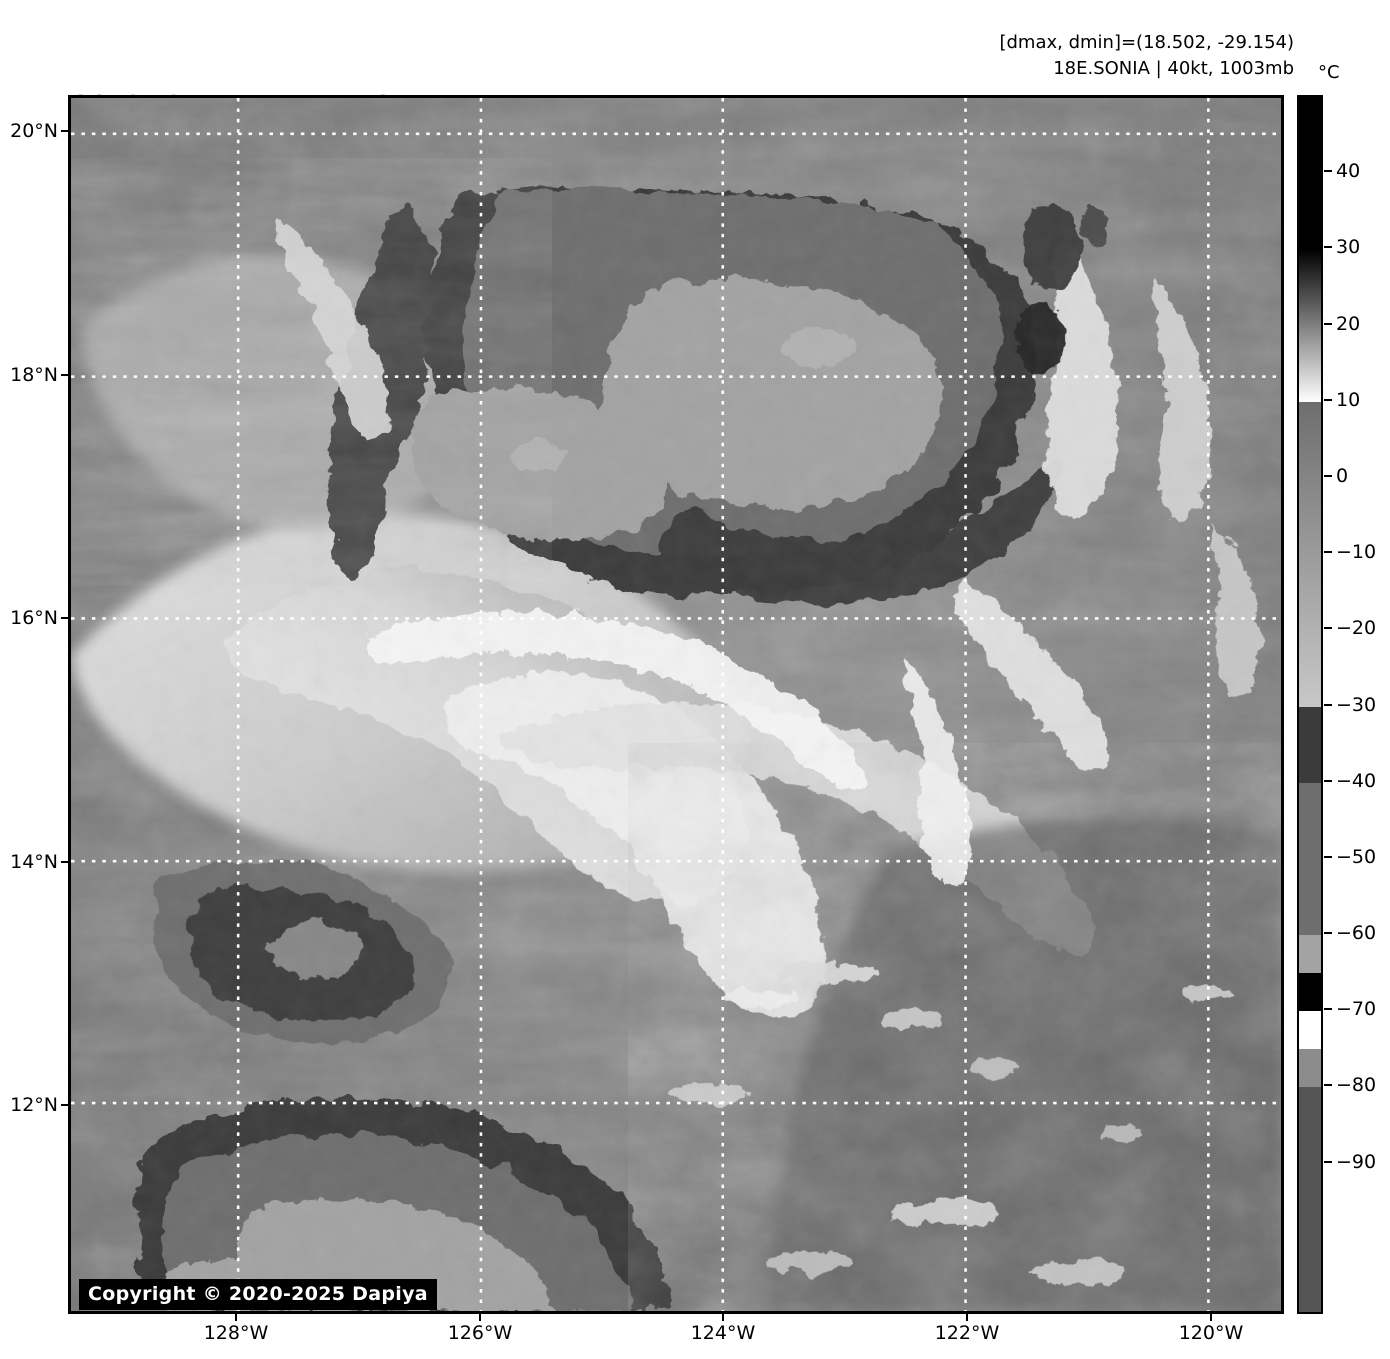 The width and height of the screenshot is (1390, 1359). What do you see at coordinates (1348, 171) in the screenshot?
I see `colorbar-label-40: 40` at bounding box center [1348, 171].